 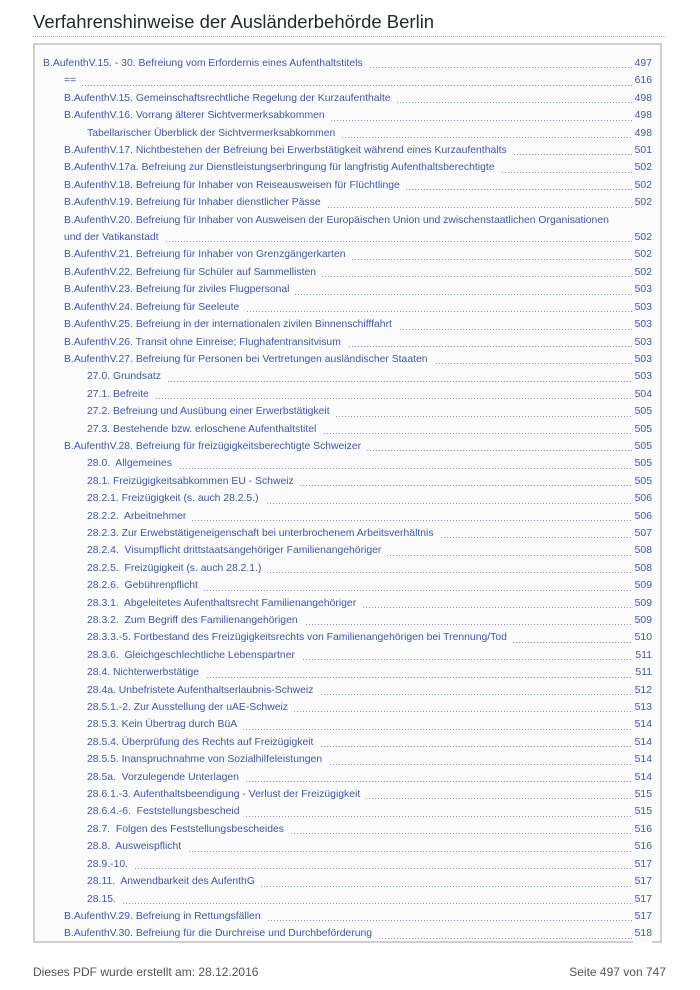 What do you see at coordinates (369, 377) in the screenshot?
I see `toc-entry: 27.0. Grundsatz 503` at bounding box center [369, 377].